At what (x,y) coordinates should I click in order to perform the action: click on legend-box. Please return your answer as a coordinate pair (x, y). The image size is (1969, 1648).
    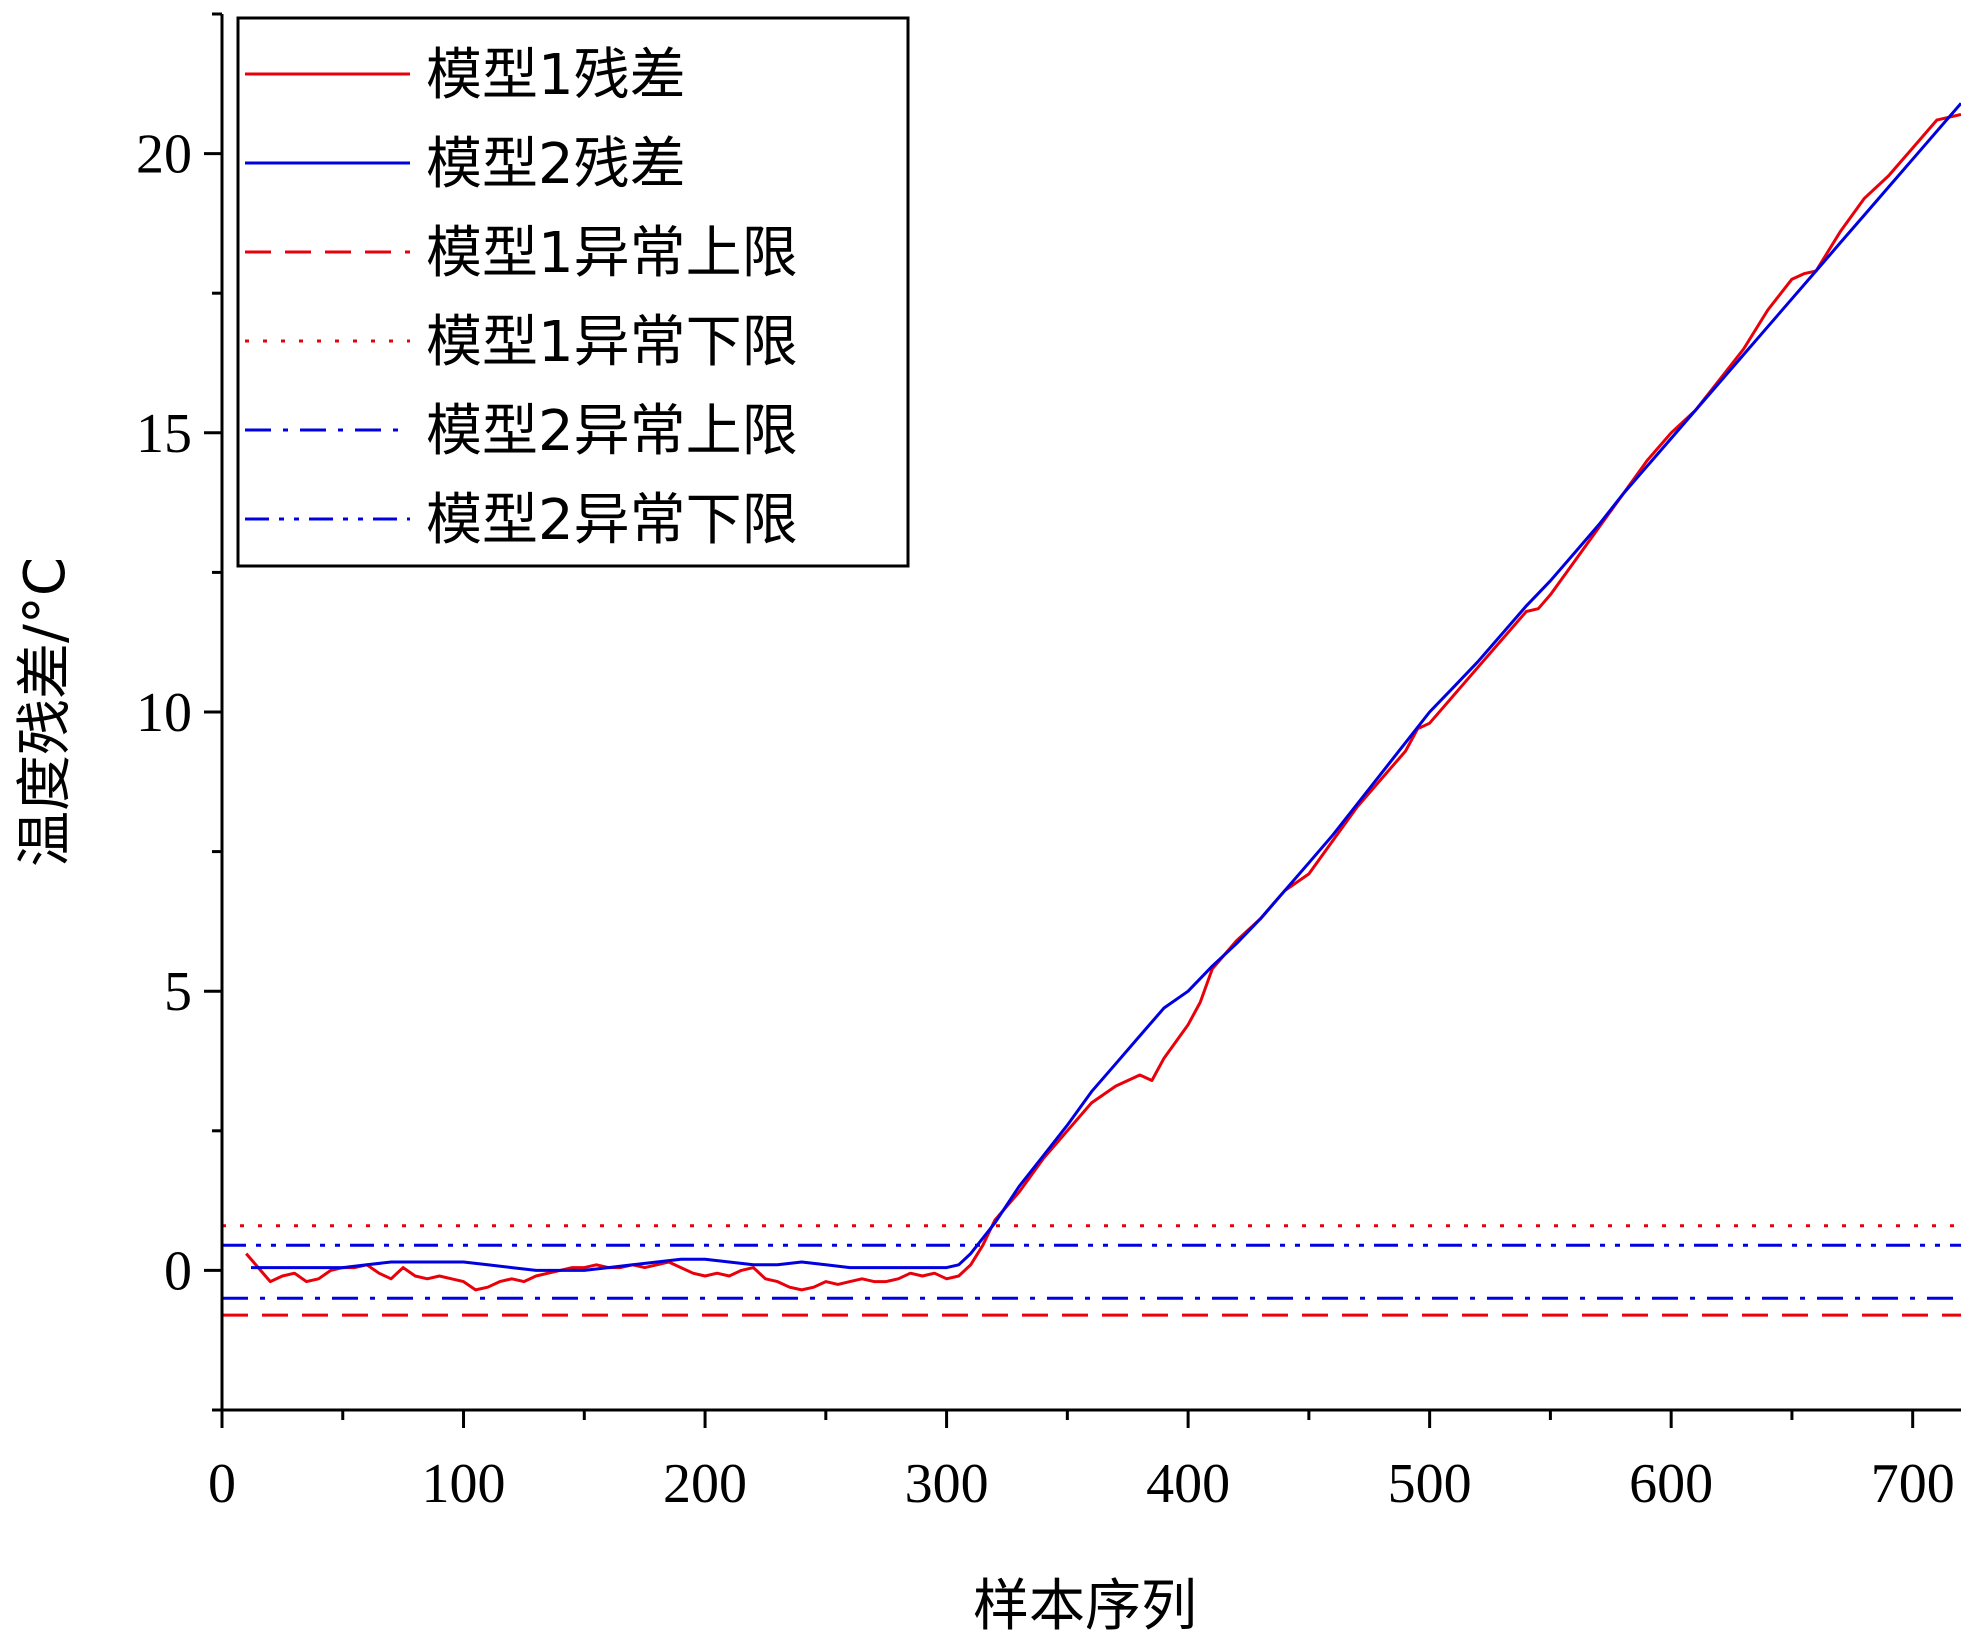
    Looking at the image, I should click on (573, 292).